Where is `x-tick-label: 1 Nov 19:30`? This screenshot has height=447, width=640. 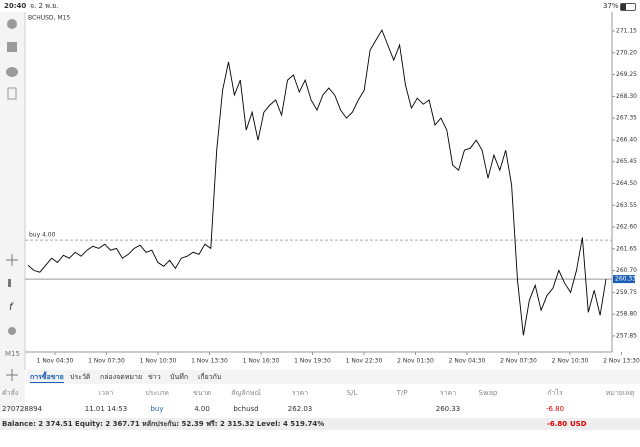
x-tick-label: 1 Nov 19:30 is located at coordinates (312, 361).